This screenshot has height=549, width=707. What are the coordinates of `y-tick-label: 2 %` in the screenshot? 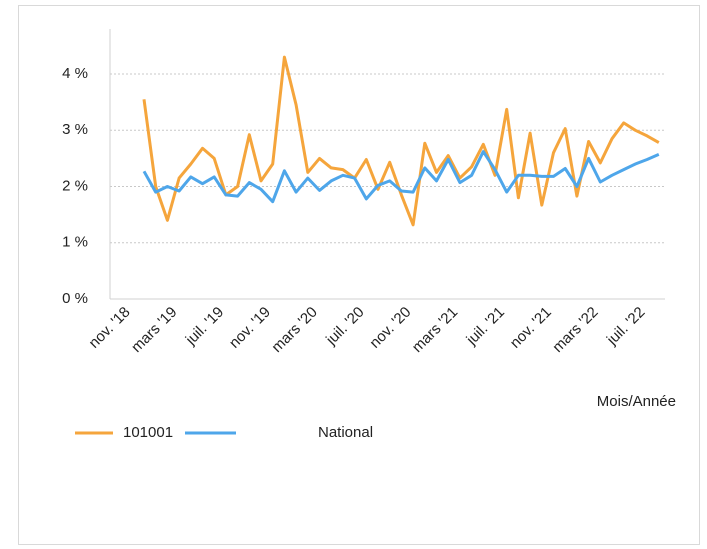 It's located at (75, 185).